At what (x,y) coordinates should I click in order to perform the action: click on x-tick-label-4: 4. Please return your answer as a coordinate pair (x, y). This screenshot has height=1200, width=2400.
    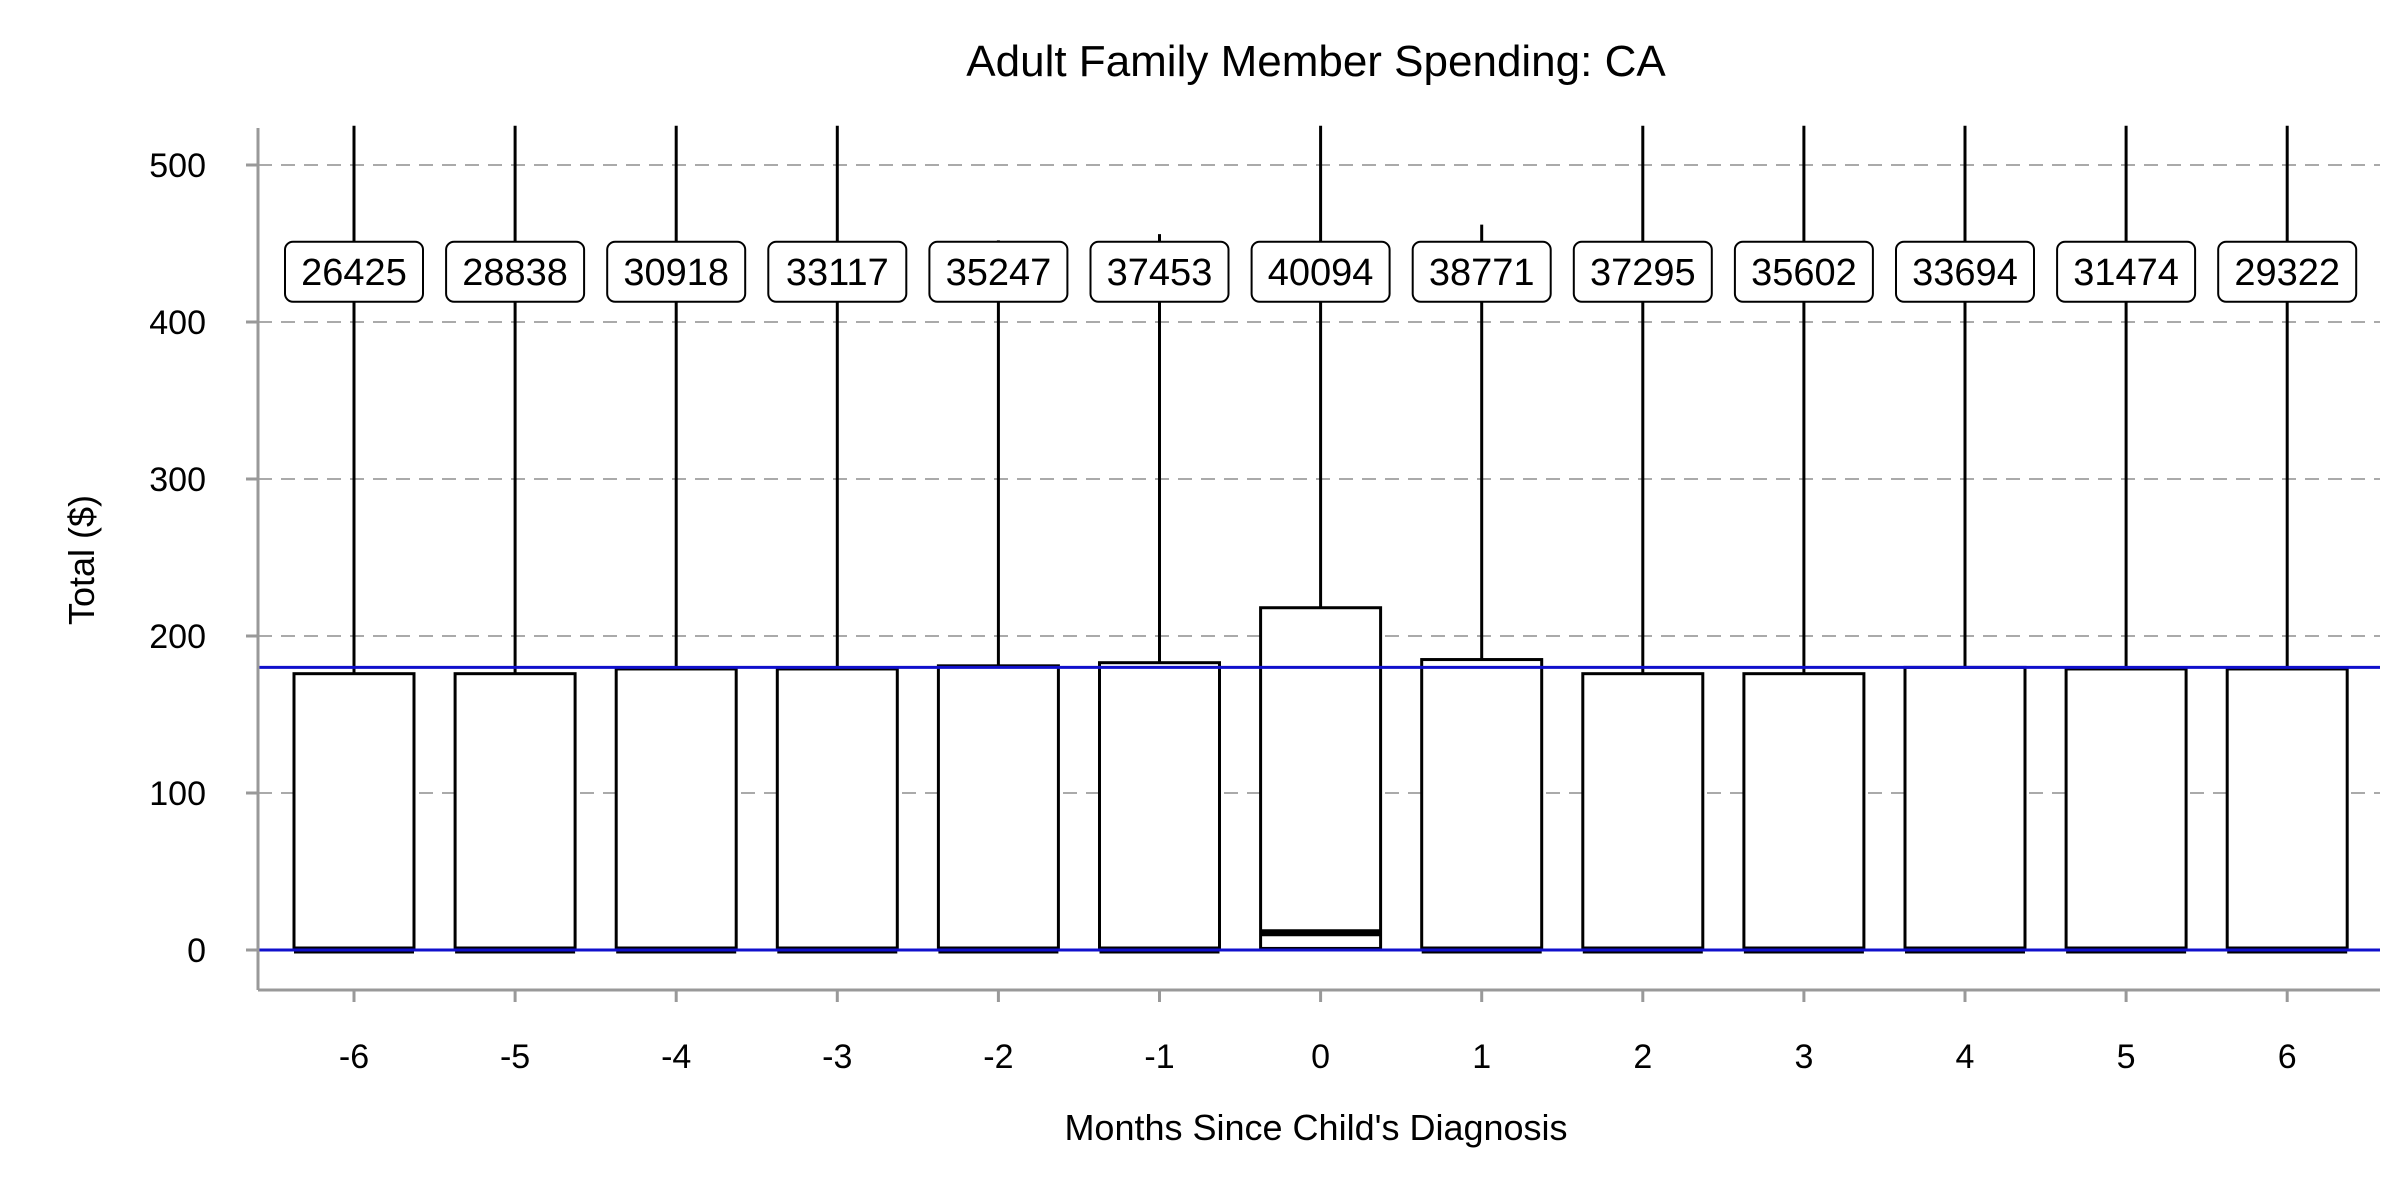
    Looking at the image, I should click on (1965, 1057).